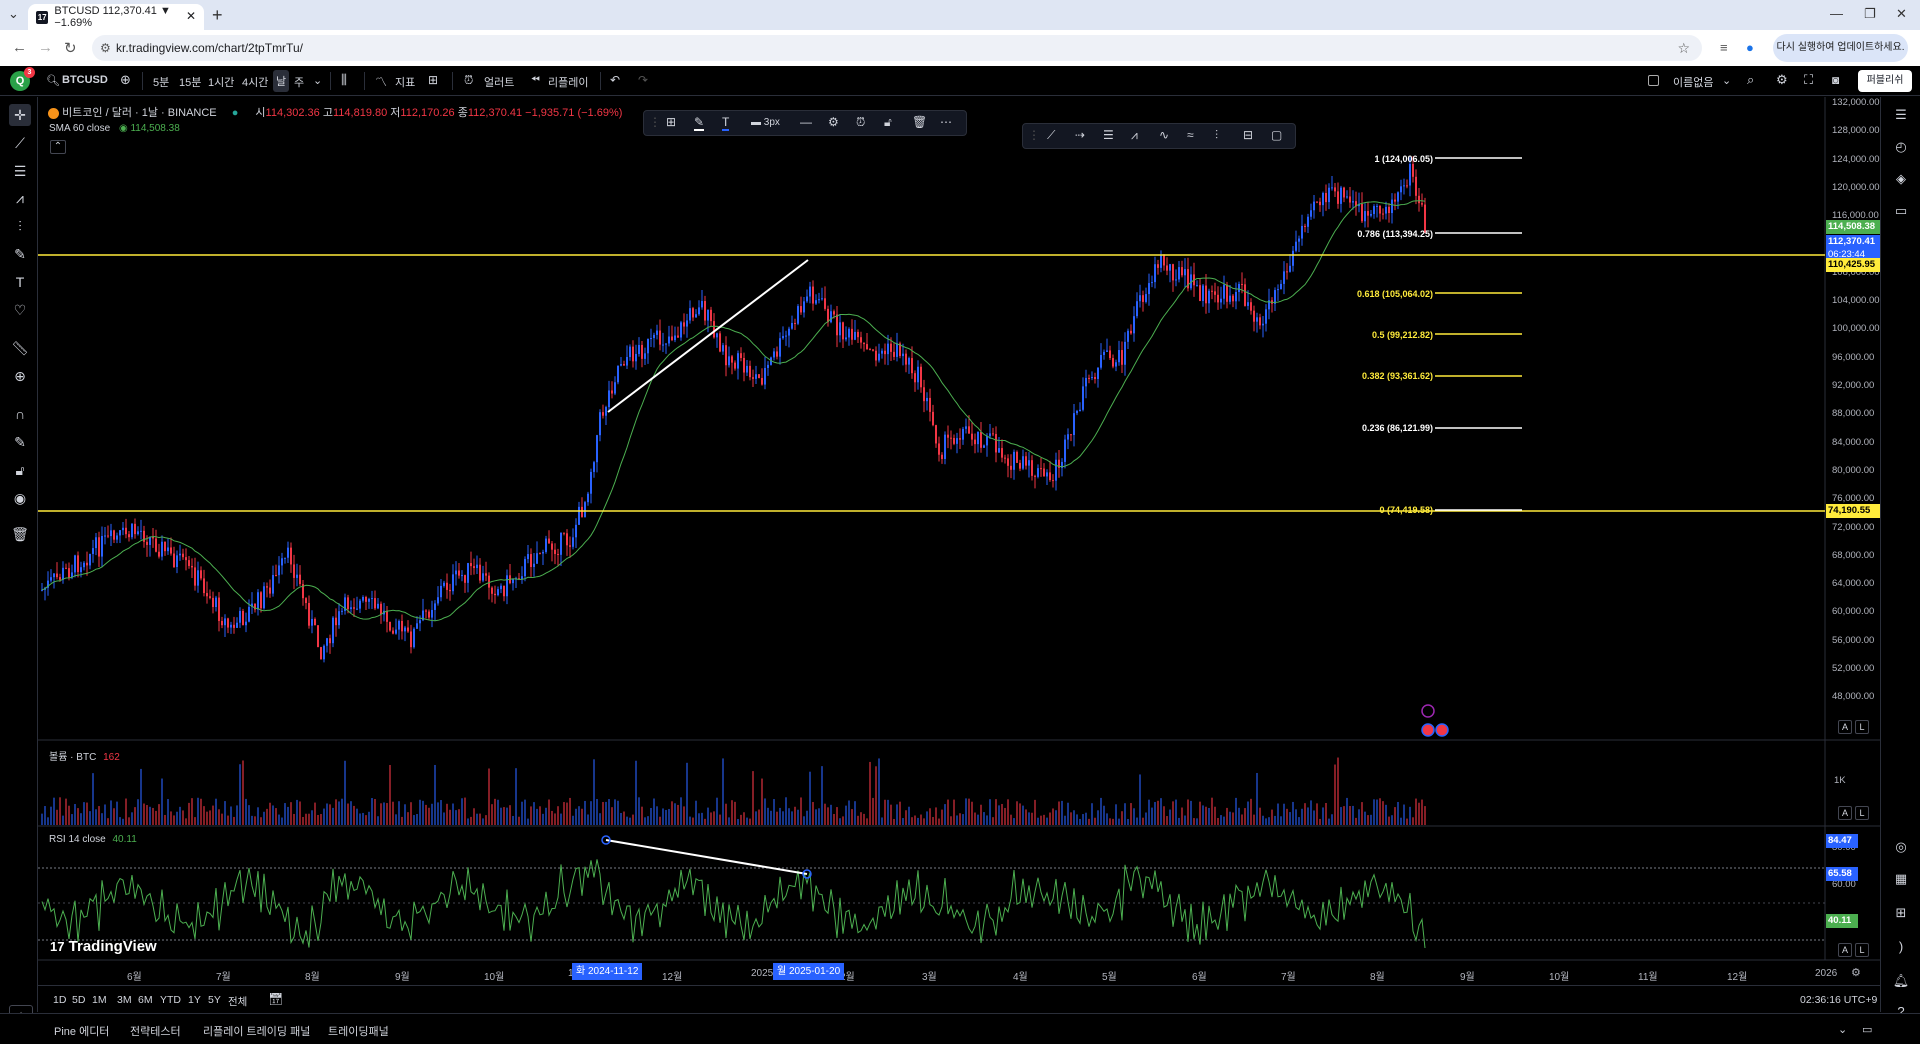 The image size is (1920, 1044). Describe the element at coordinates (1248, 135) in the screenshot. I see `gann-tool-icon: ⊟` at that location.